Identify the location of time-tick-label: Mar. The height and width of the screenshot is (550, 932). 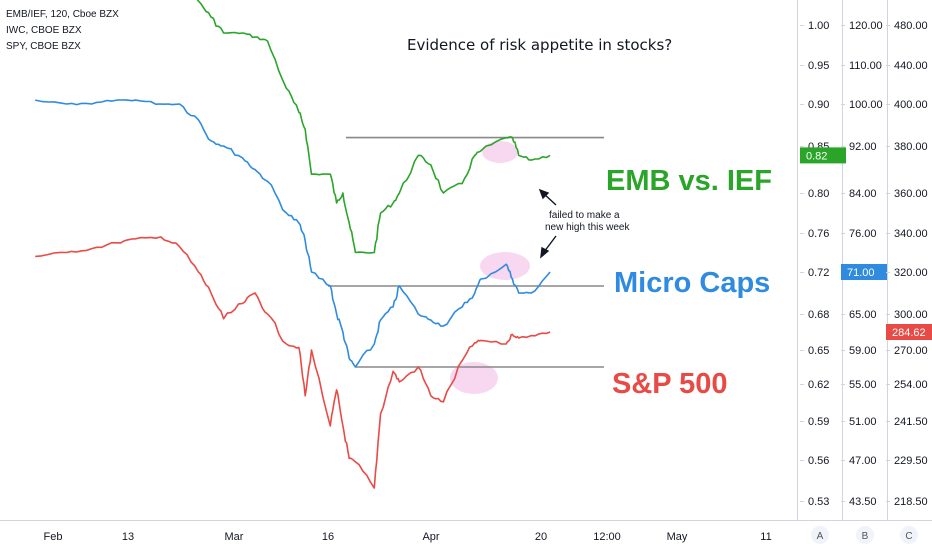
(234, 537).